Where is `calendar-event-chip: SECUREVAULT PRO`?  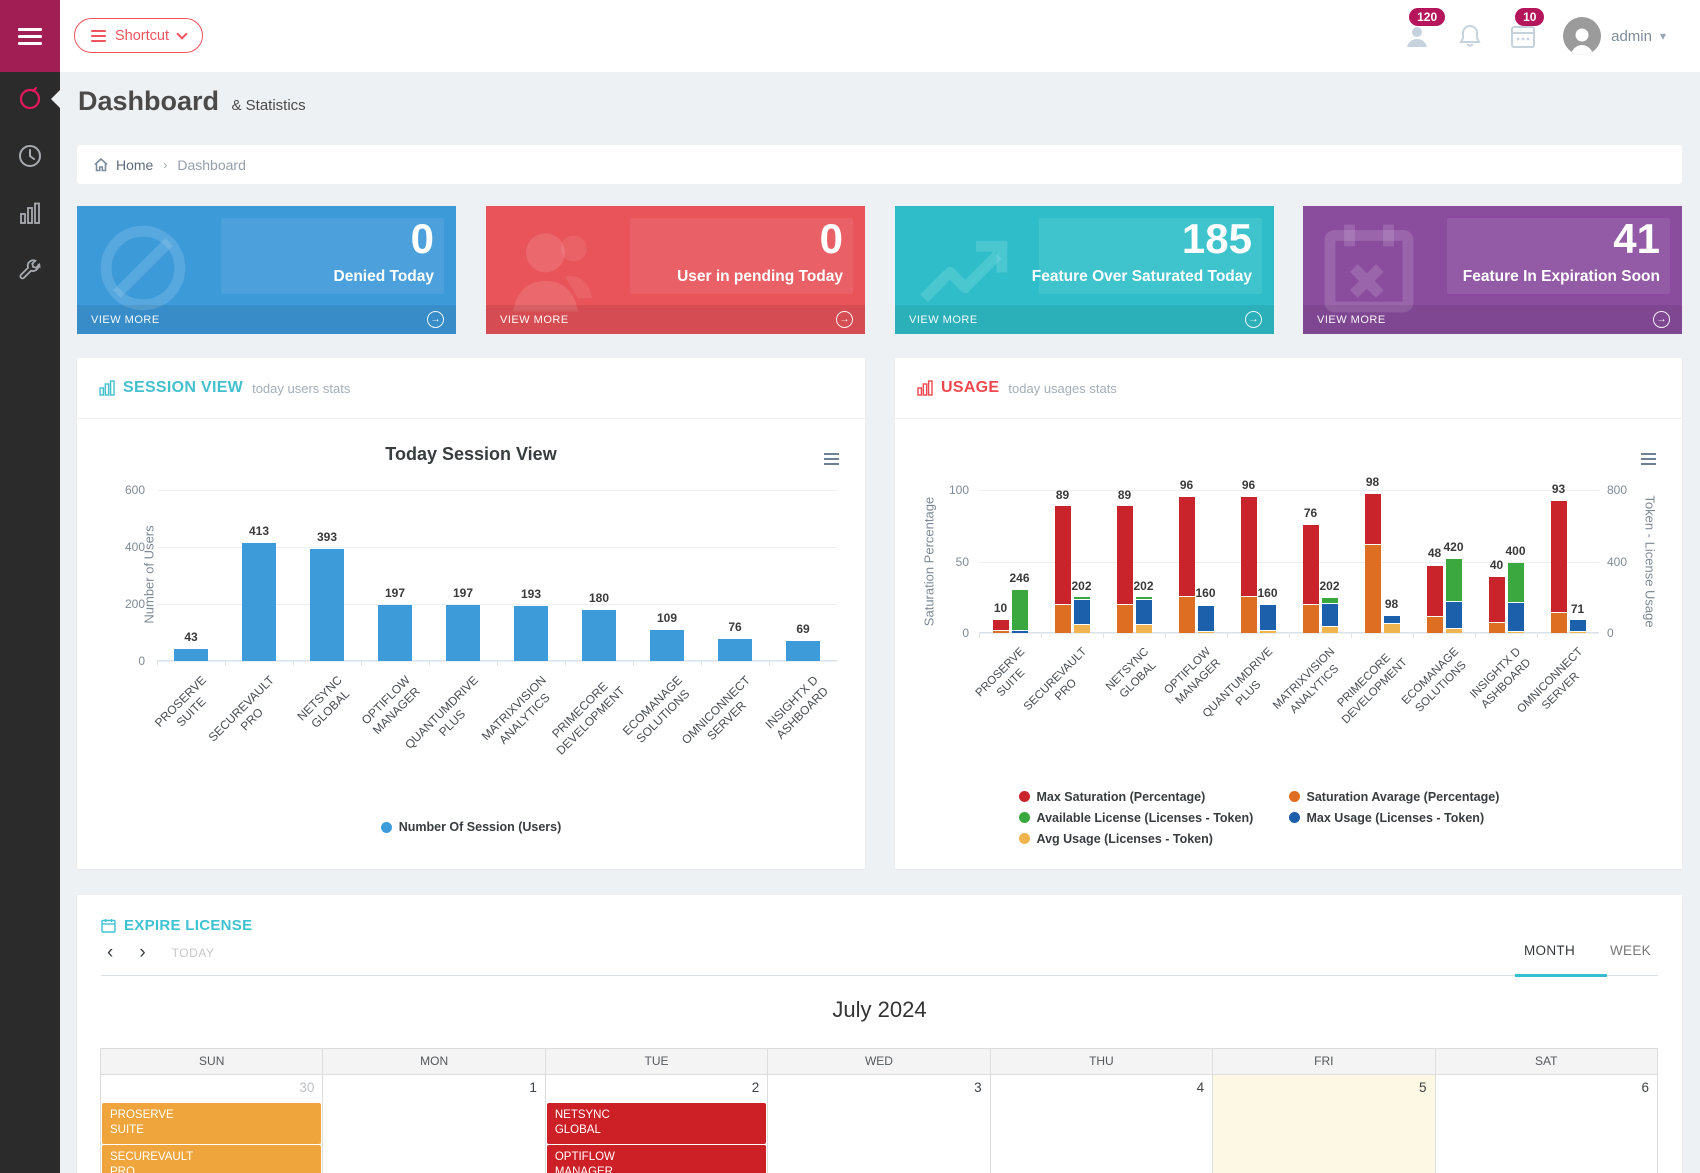 calendar-event-chip: SECUREVAULT PRO is located at coordinates (212, 1159).